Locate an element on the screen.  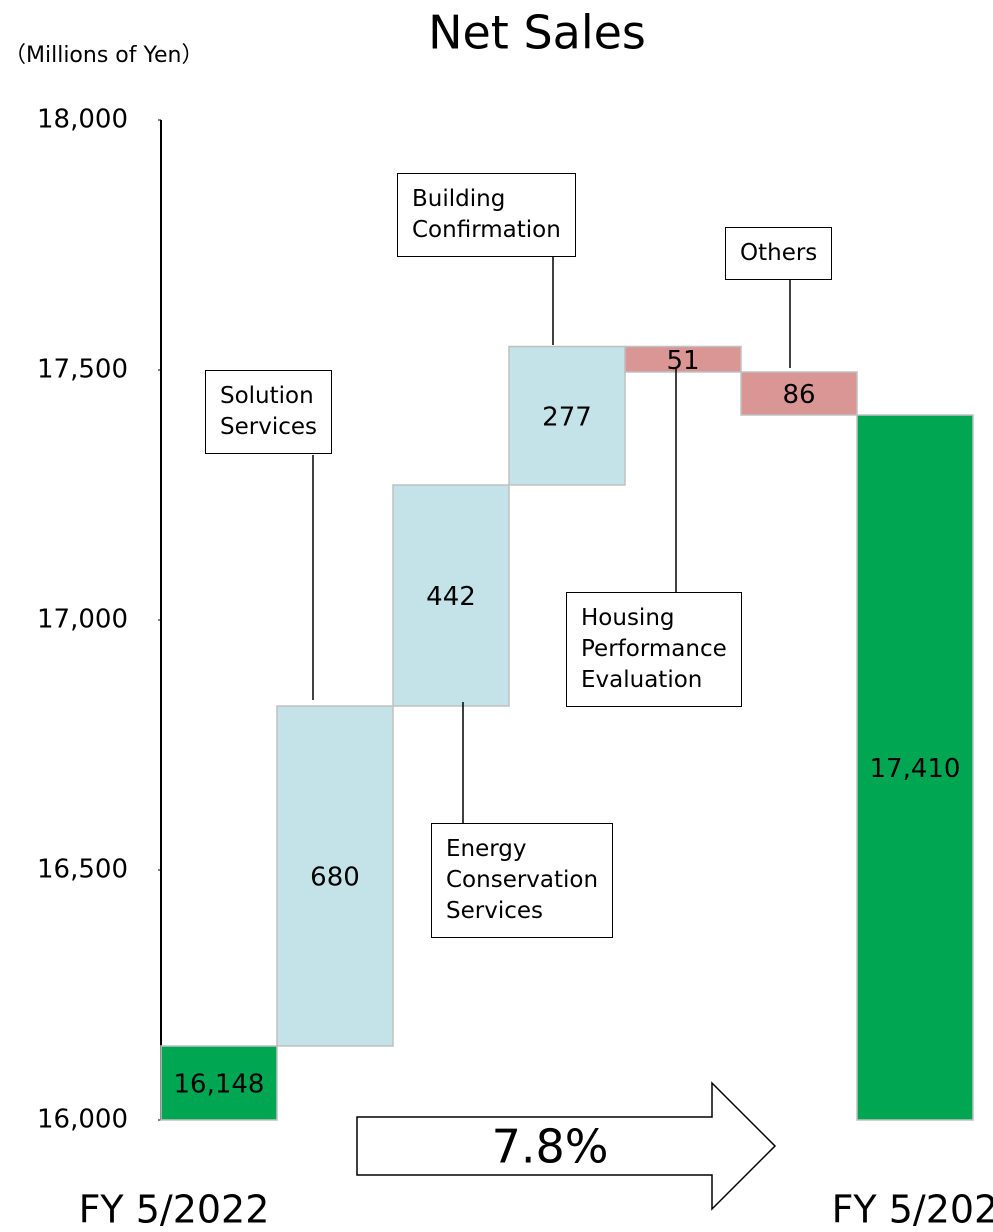
category-callout: Housing Performance Evaluation is located at coordinates (654, 649).